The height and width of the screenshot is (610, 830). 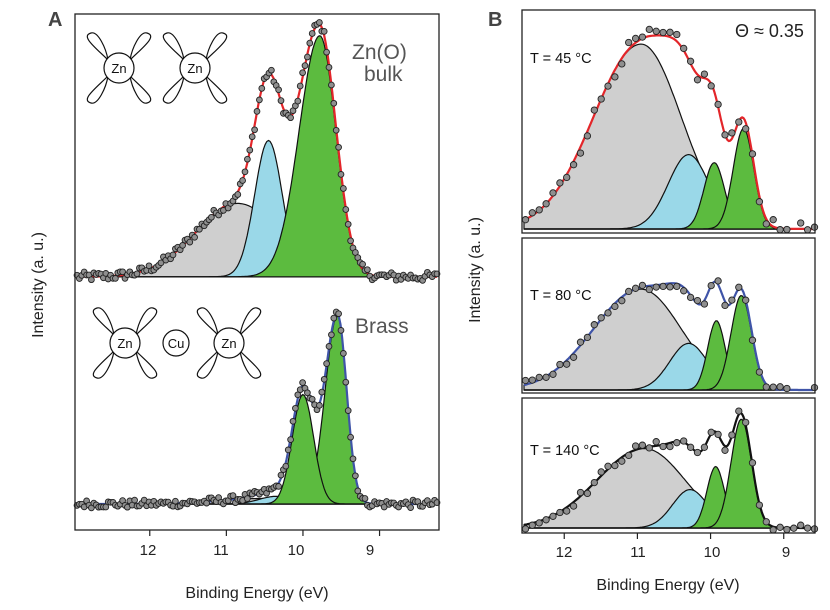 I want to click on panel-b-letter: B, so click(x=495, y=20).